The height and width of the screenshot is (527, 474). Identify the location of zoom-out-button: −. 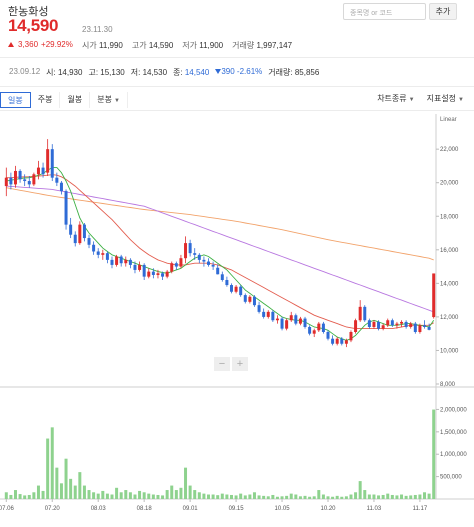
(222, 364).